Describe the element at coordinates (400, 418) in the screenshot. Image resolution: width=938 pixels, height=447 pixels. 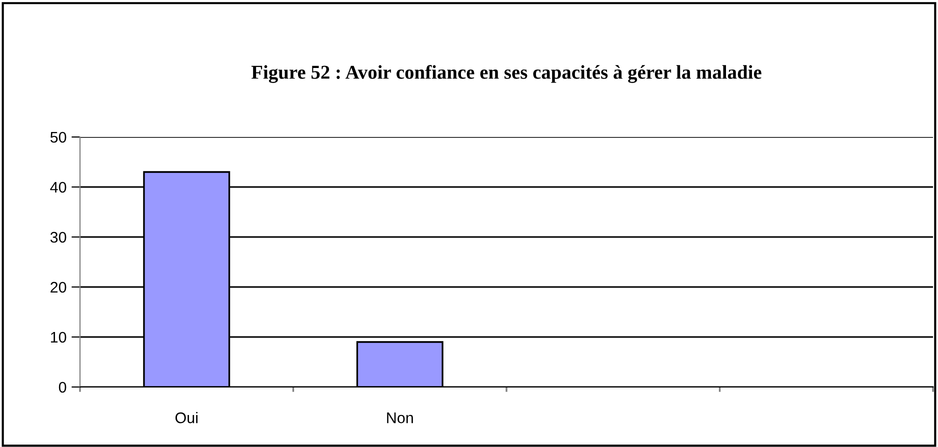
I see `x-tick-label: Non` at that location.